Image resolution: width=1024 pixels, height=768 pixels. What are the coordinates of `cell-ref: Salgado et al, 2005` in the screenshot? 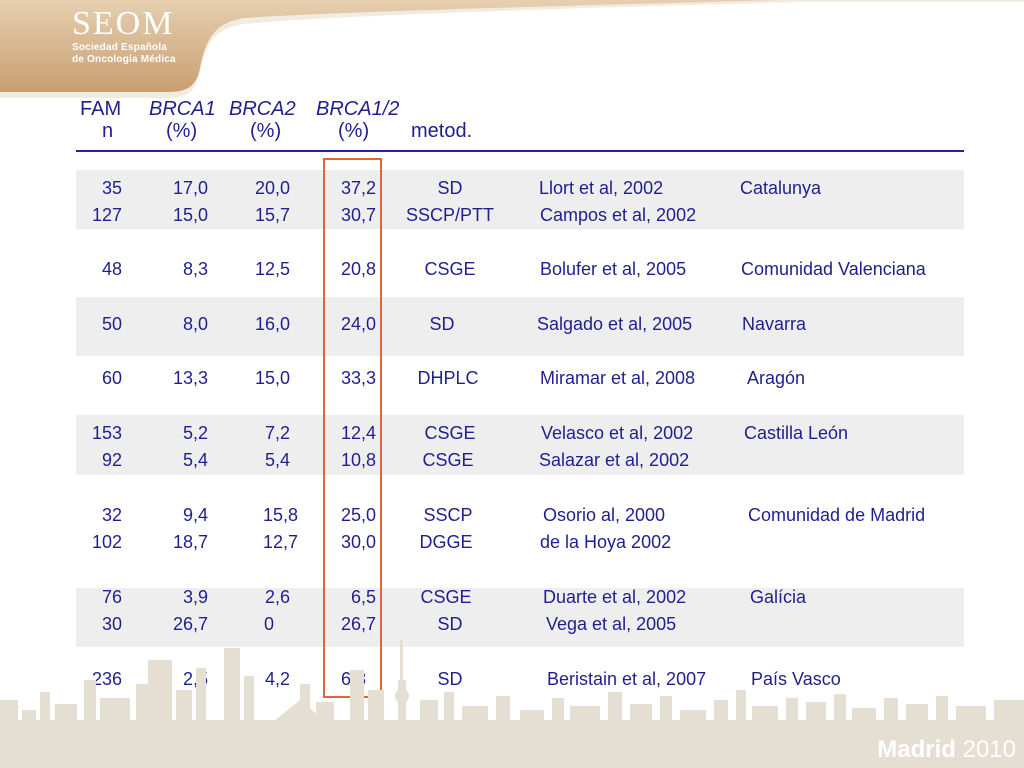 It's located at (615, 324).